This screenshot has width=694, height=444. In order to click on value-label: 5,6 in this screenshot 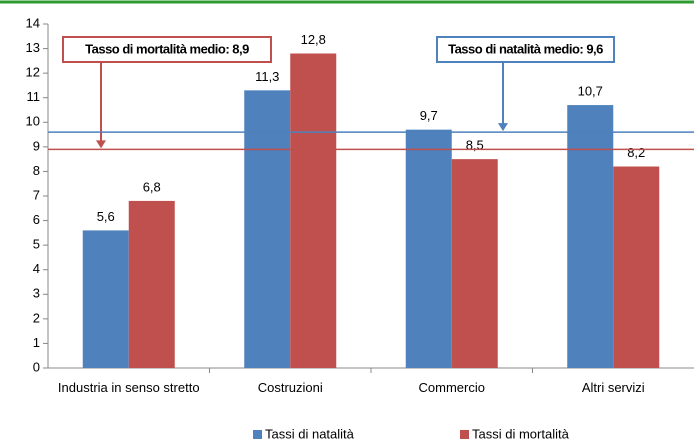, I will do `click(106, 216)`.